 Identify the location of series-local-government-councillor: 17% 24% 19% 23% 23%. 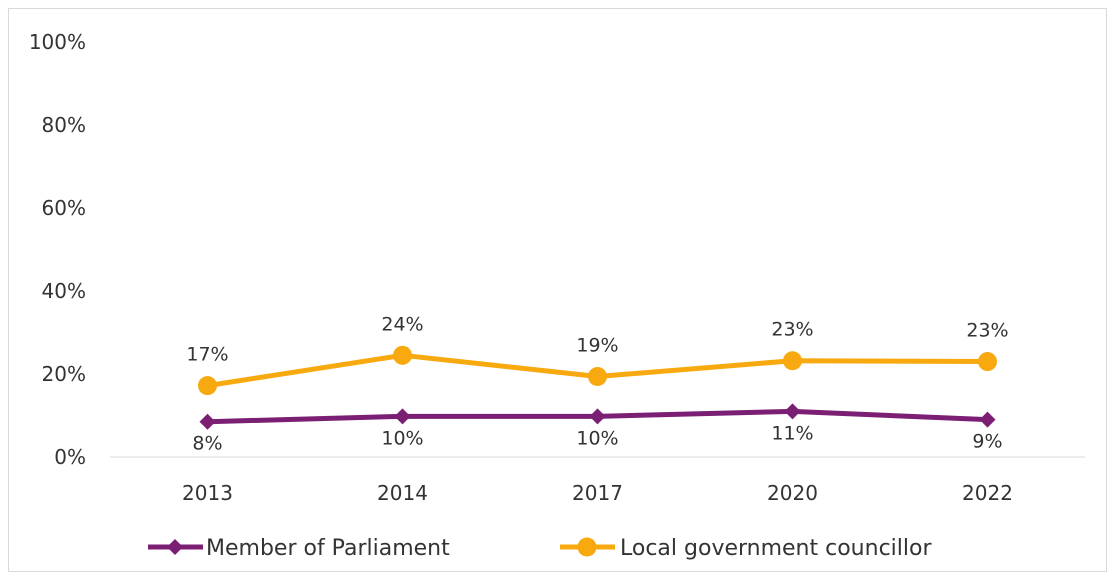
(597, 354).